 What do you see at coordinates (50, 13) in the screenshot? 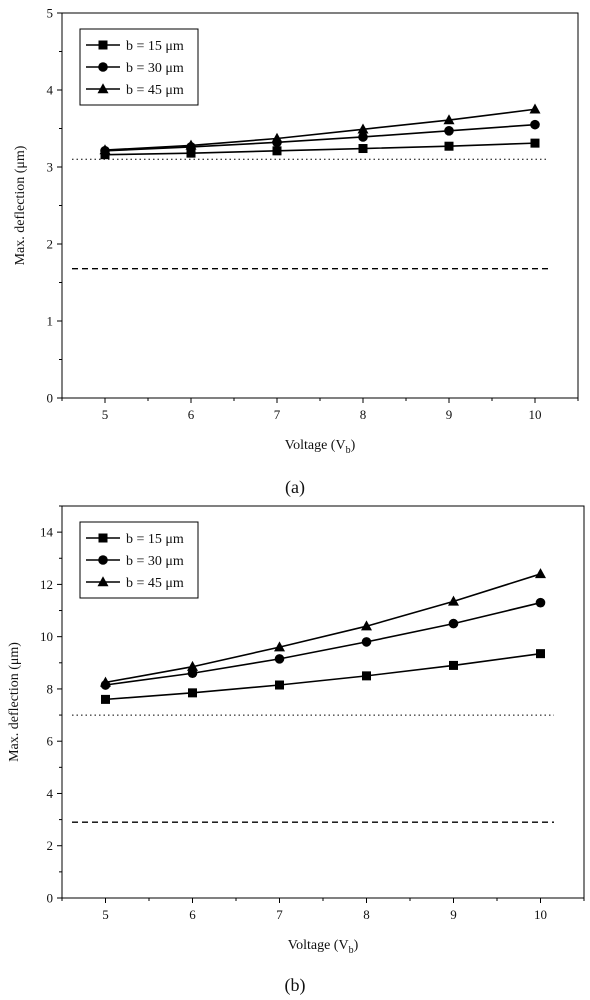
I see `y-tick-label: 5` at bounding box center [50, 13].